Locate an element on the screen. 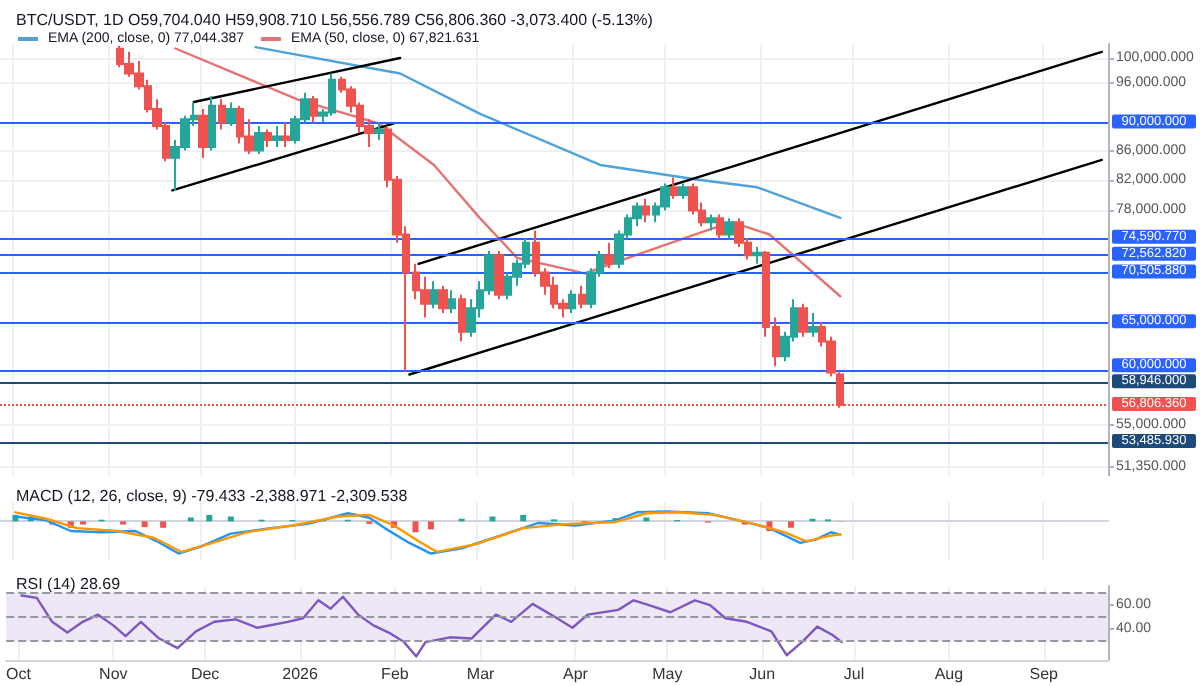  x-tick-label: Dec is located at coordinates (205, 674).